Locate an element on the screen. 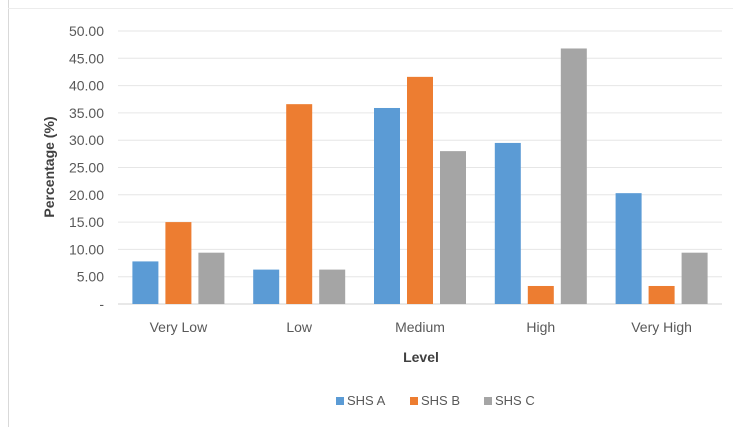 The height and width of the screenshot is (427, 733). chart-border-top is located at coordinates (370, 8).